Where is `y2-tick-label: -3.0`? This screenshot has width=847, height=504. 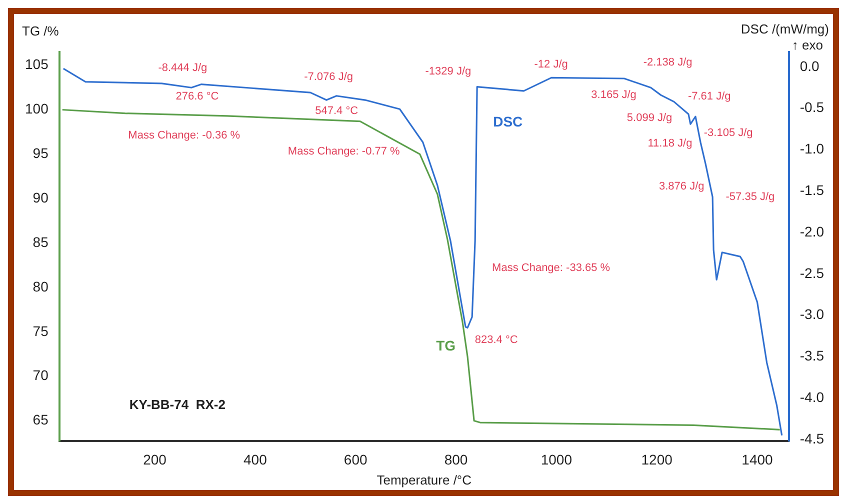 y2-tick-label: -3.0 is located at coordinates (812, 314).